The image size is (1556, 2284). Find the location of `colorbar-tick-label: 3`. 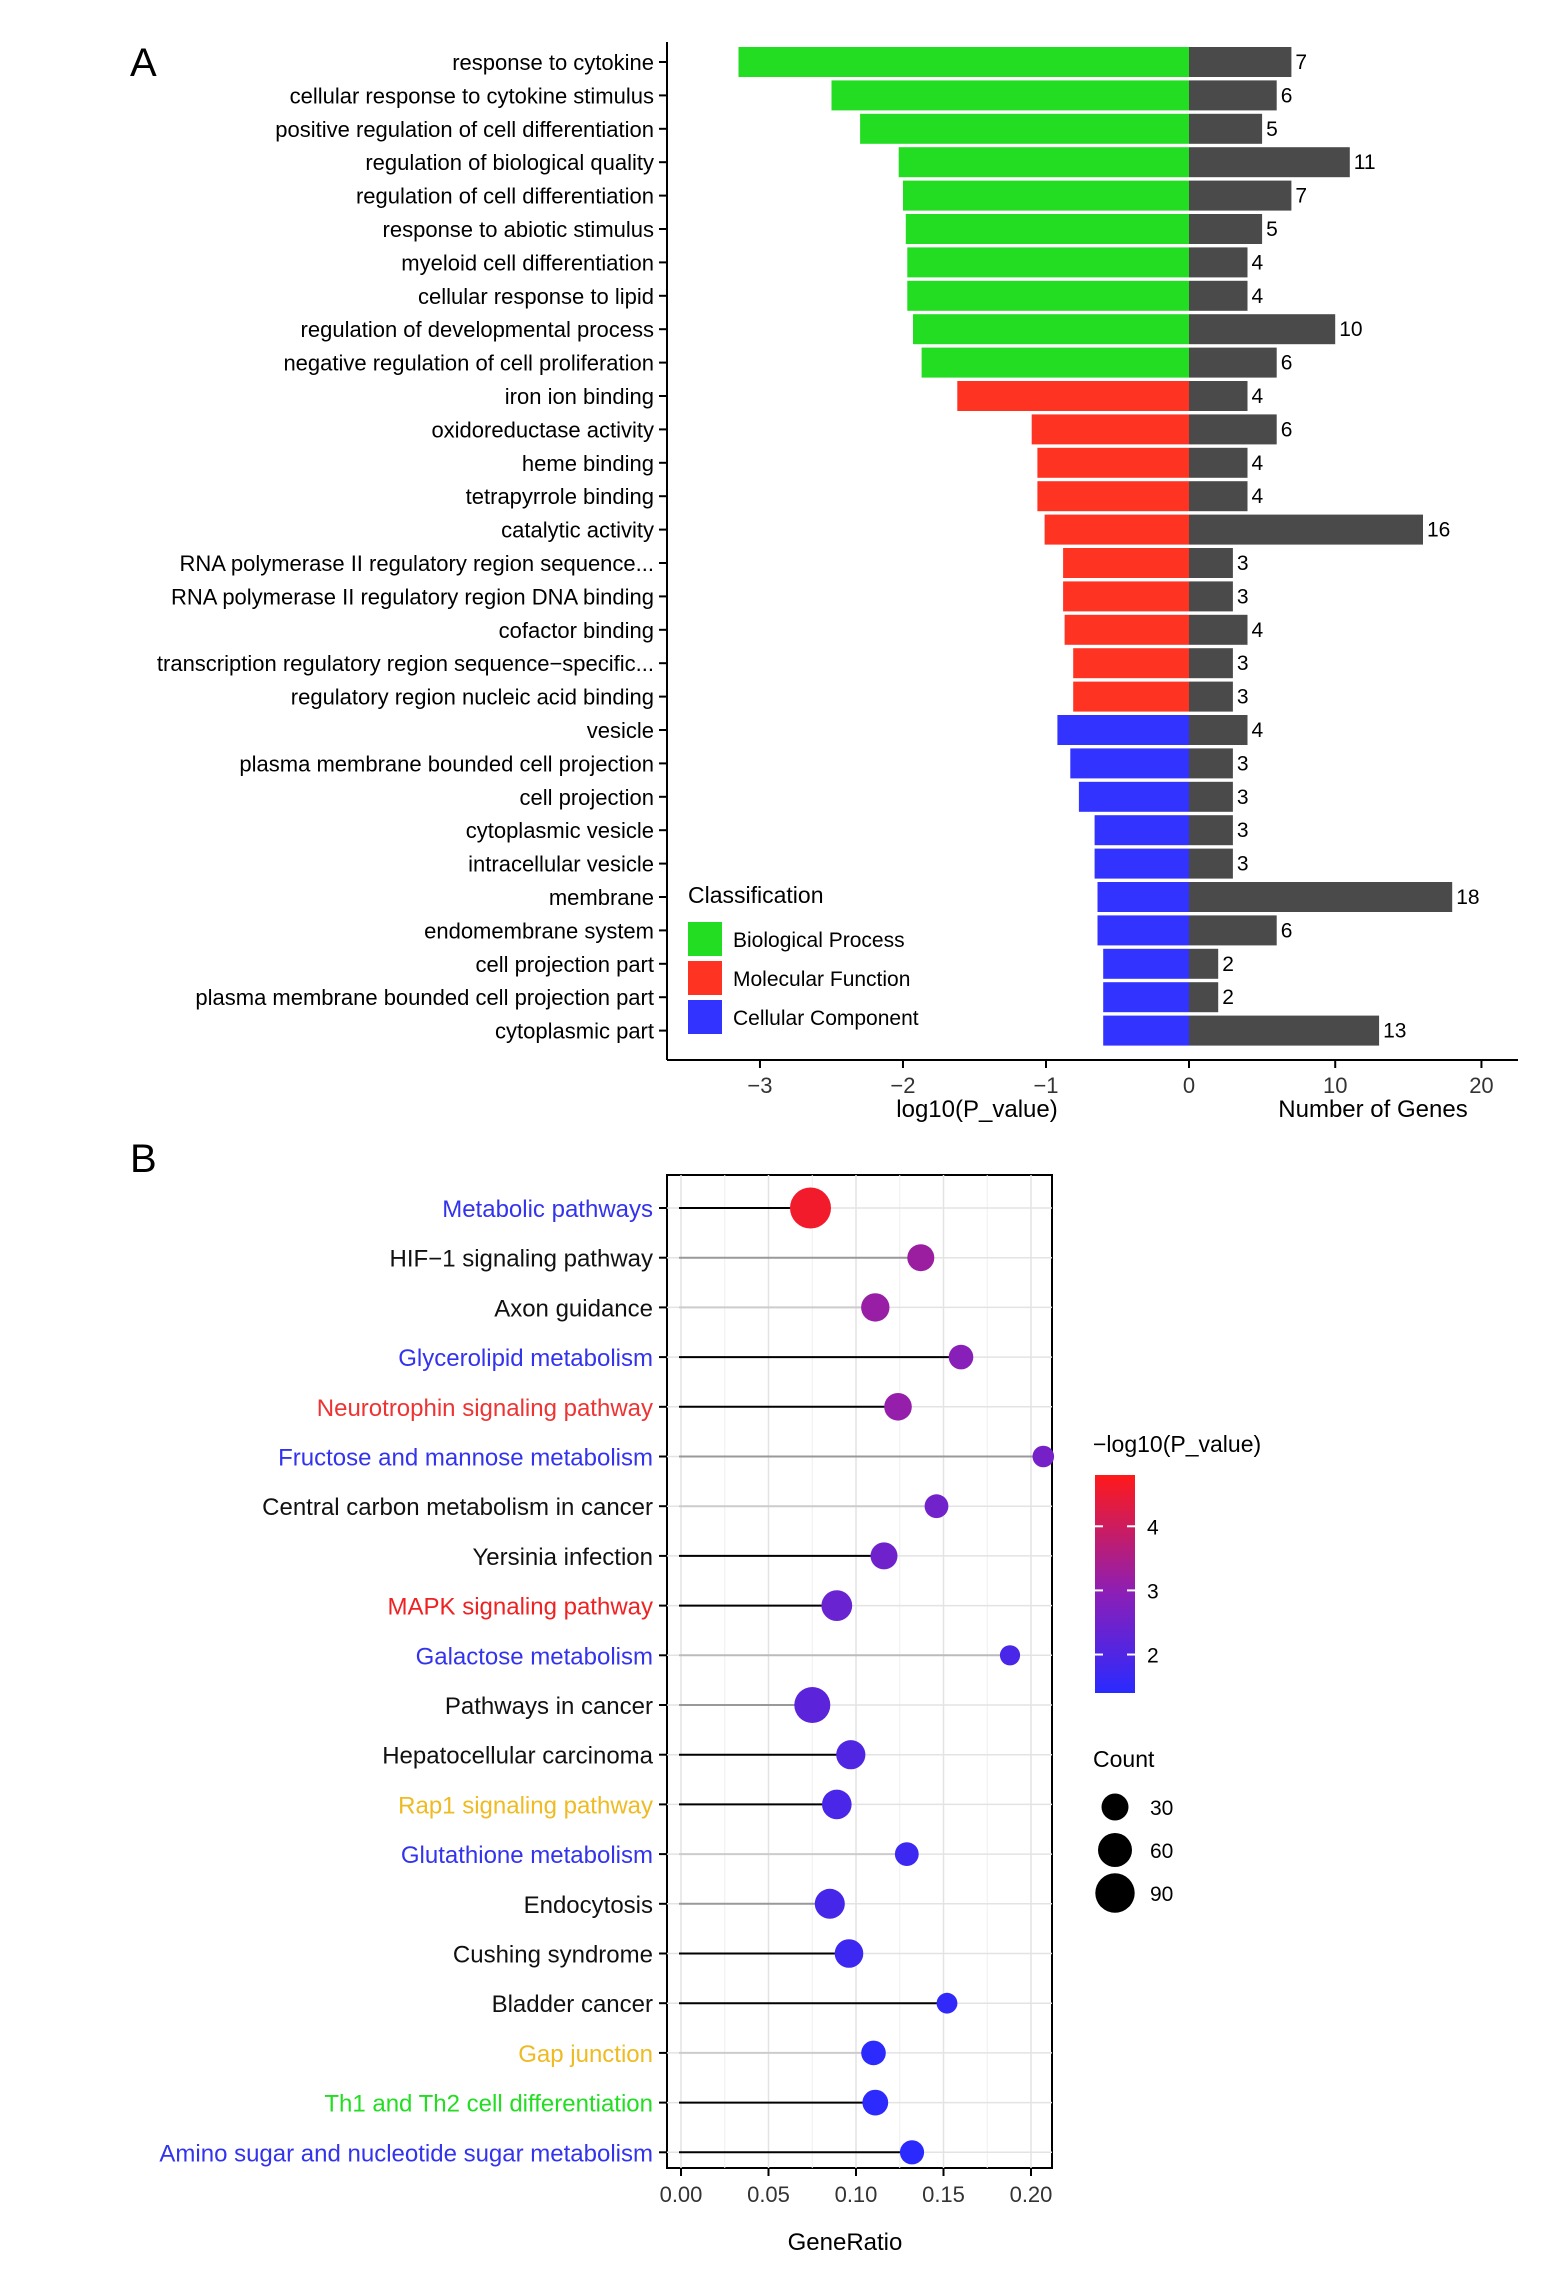

colorbar-tick-label: 3 is located at coordinates (1153, 1591).